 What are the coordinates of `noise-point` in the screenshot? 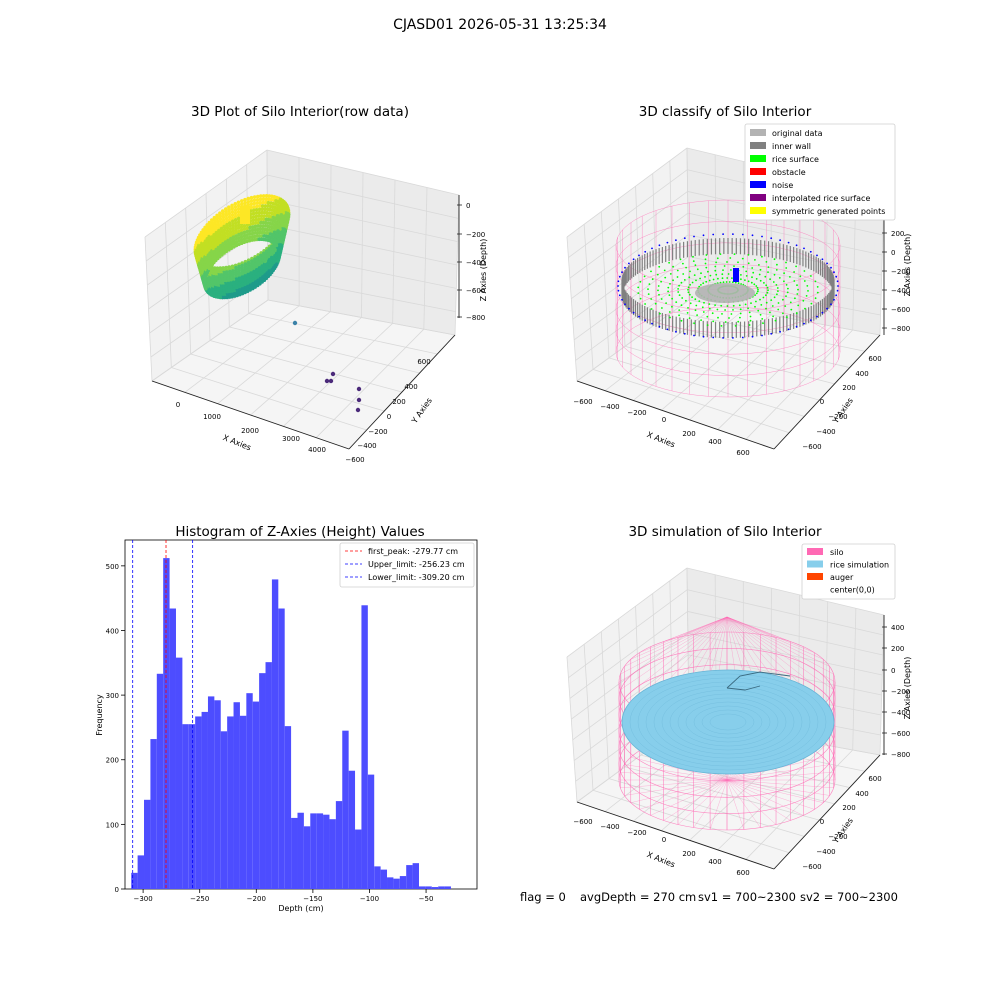 It's located at (645, 251).